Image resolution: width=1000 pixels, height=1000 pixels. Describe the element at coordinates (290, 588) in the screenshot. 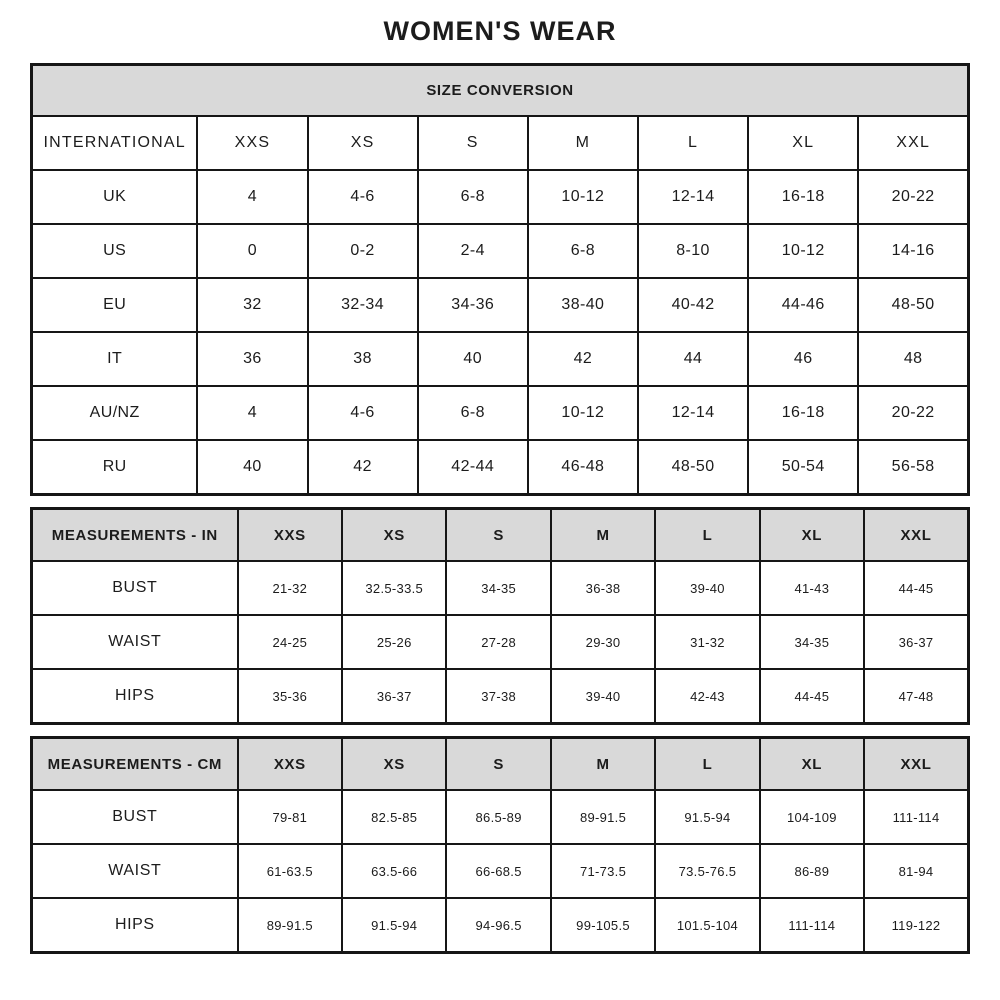

I see `value-cell: 21-32` at that location.